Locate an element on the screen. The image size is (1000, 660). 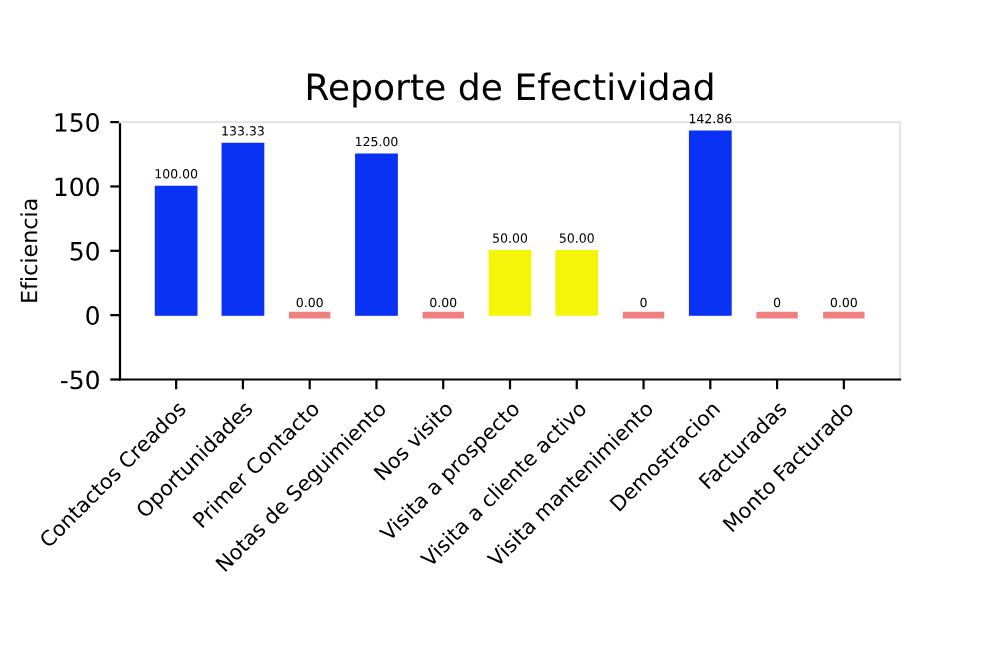
y-tick-label: 0 is located at coordinates (92, 315).